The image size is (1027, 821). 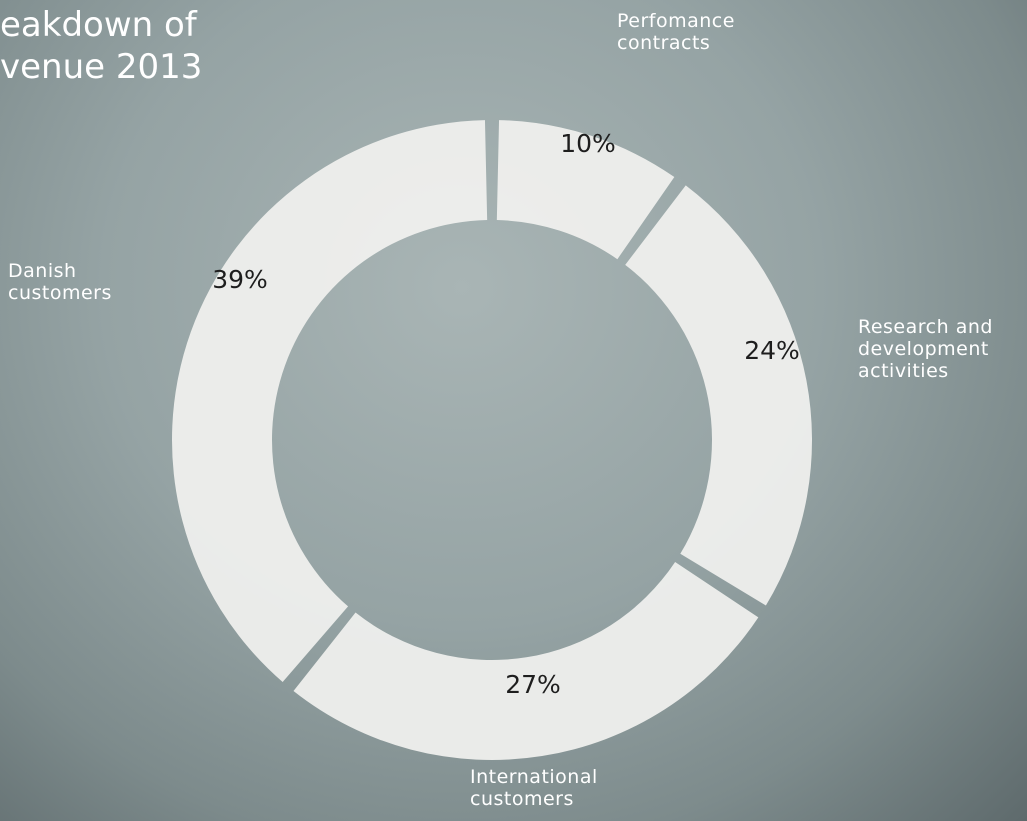 What do you see at coordinates (533, 684) in the screenshot?
I see `value-label: 27%` at bounding box center [533, 684].